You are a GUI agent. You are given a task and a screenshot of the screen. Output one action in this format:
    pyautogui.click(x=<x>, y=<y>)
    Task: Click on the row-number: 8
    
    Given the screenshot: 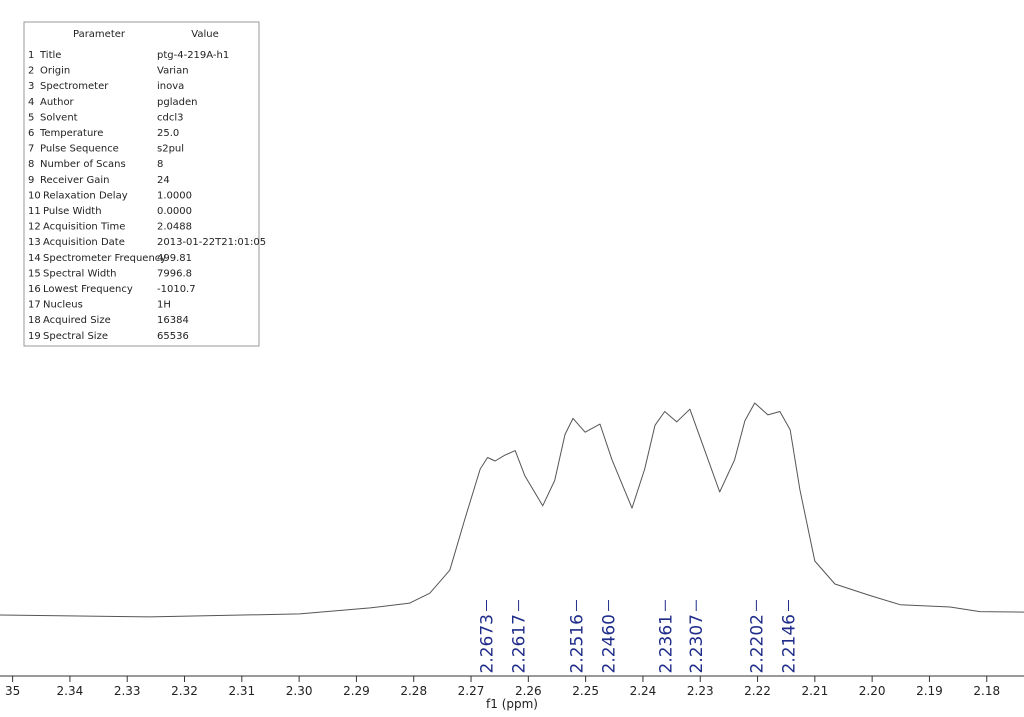 What is the action you would take?
    pyautogui.click(x=31, y=164)
    